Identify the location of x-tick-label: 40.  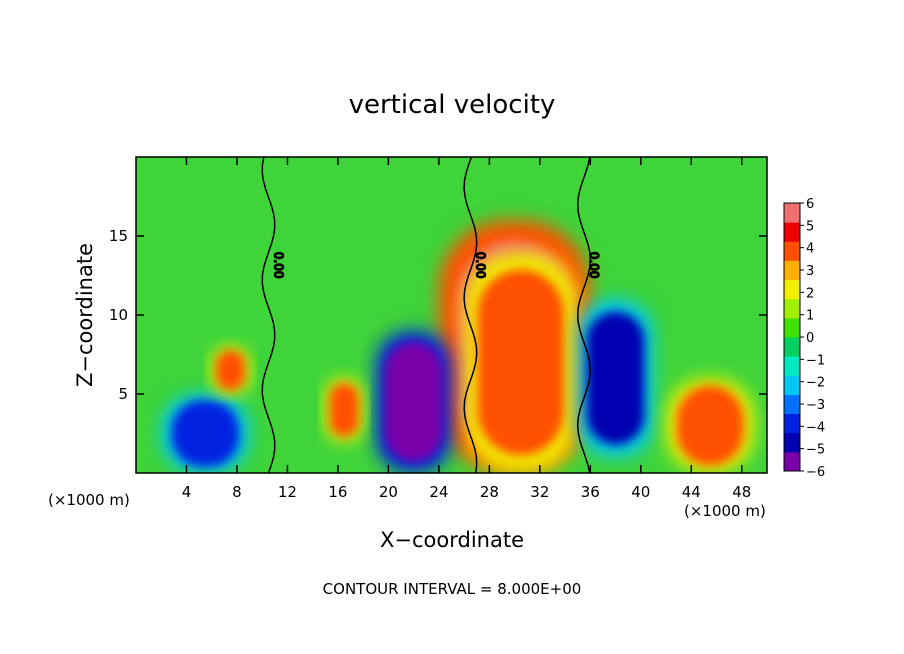
(640, 492).